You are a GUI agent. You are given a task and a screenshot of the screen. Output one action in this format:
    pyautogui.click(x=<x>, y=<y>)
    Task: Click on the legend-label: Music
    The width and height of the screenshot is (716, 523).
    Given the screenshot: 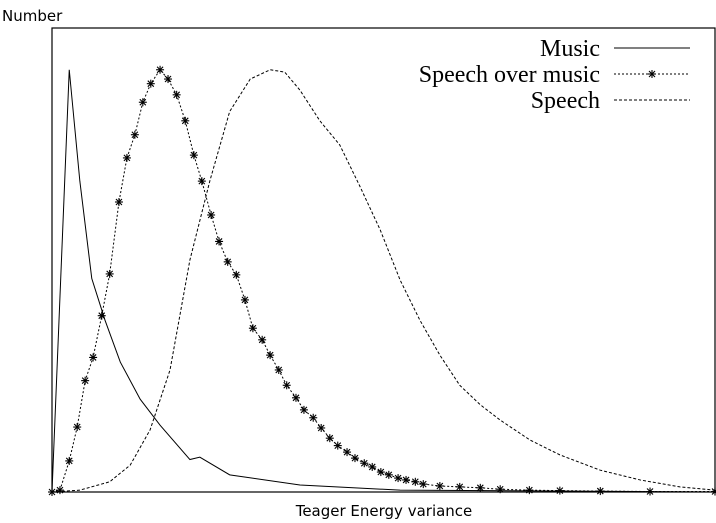 What is the action you would take?
    pyautogui.click(x=570, y=49)
    